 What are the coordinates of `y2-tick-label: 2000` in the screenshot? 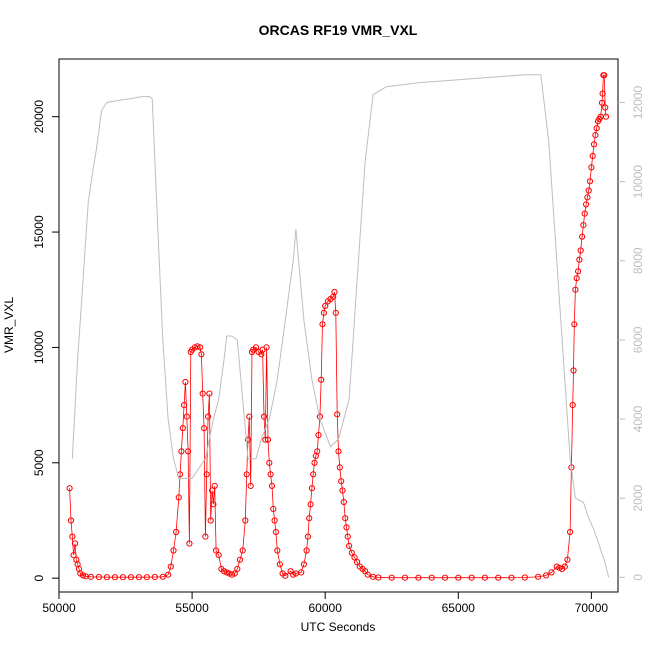 It's located at (638, 498).